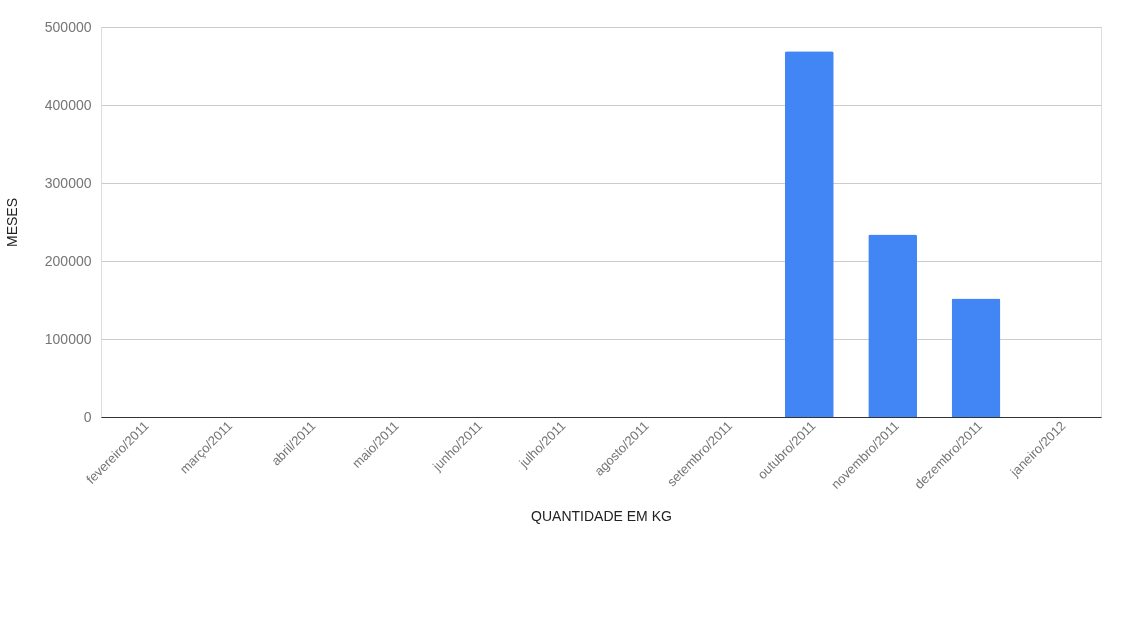 Image resolution: width=1142 pixels, height=618 pixels. I want to click on y-axis-title: MESES, so click(11, 222).